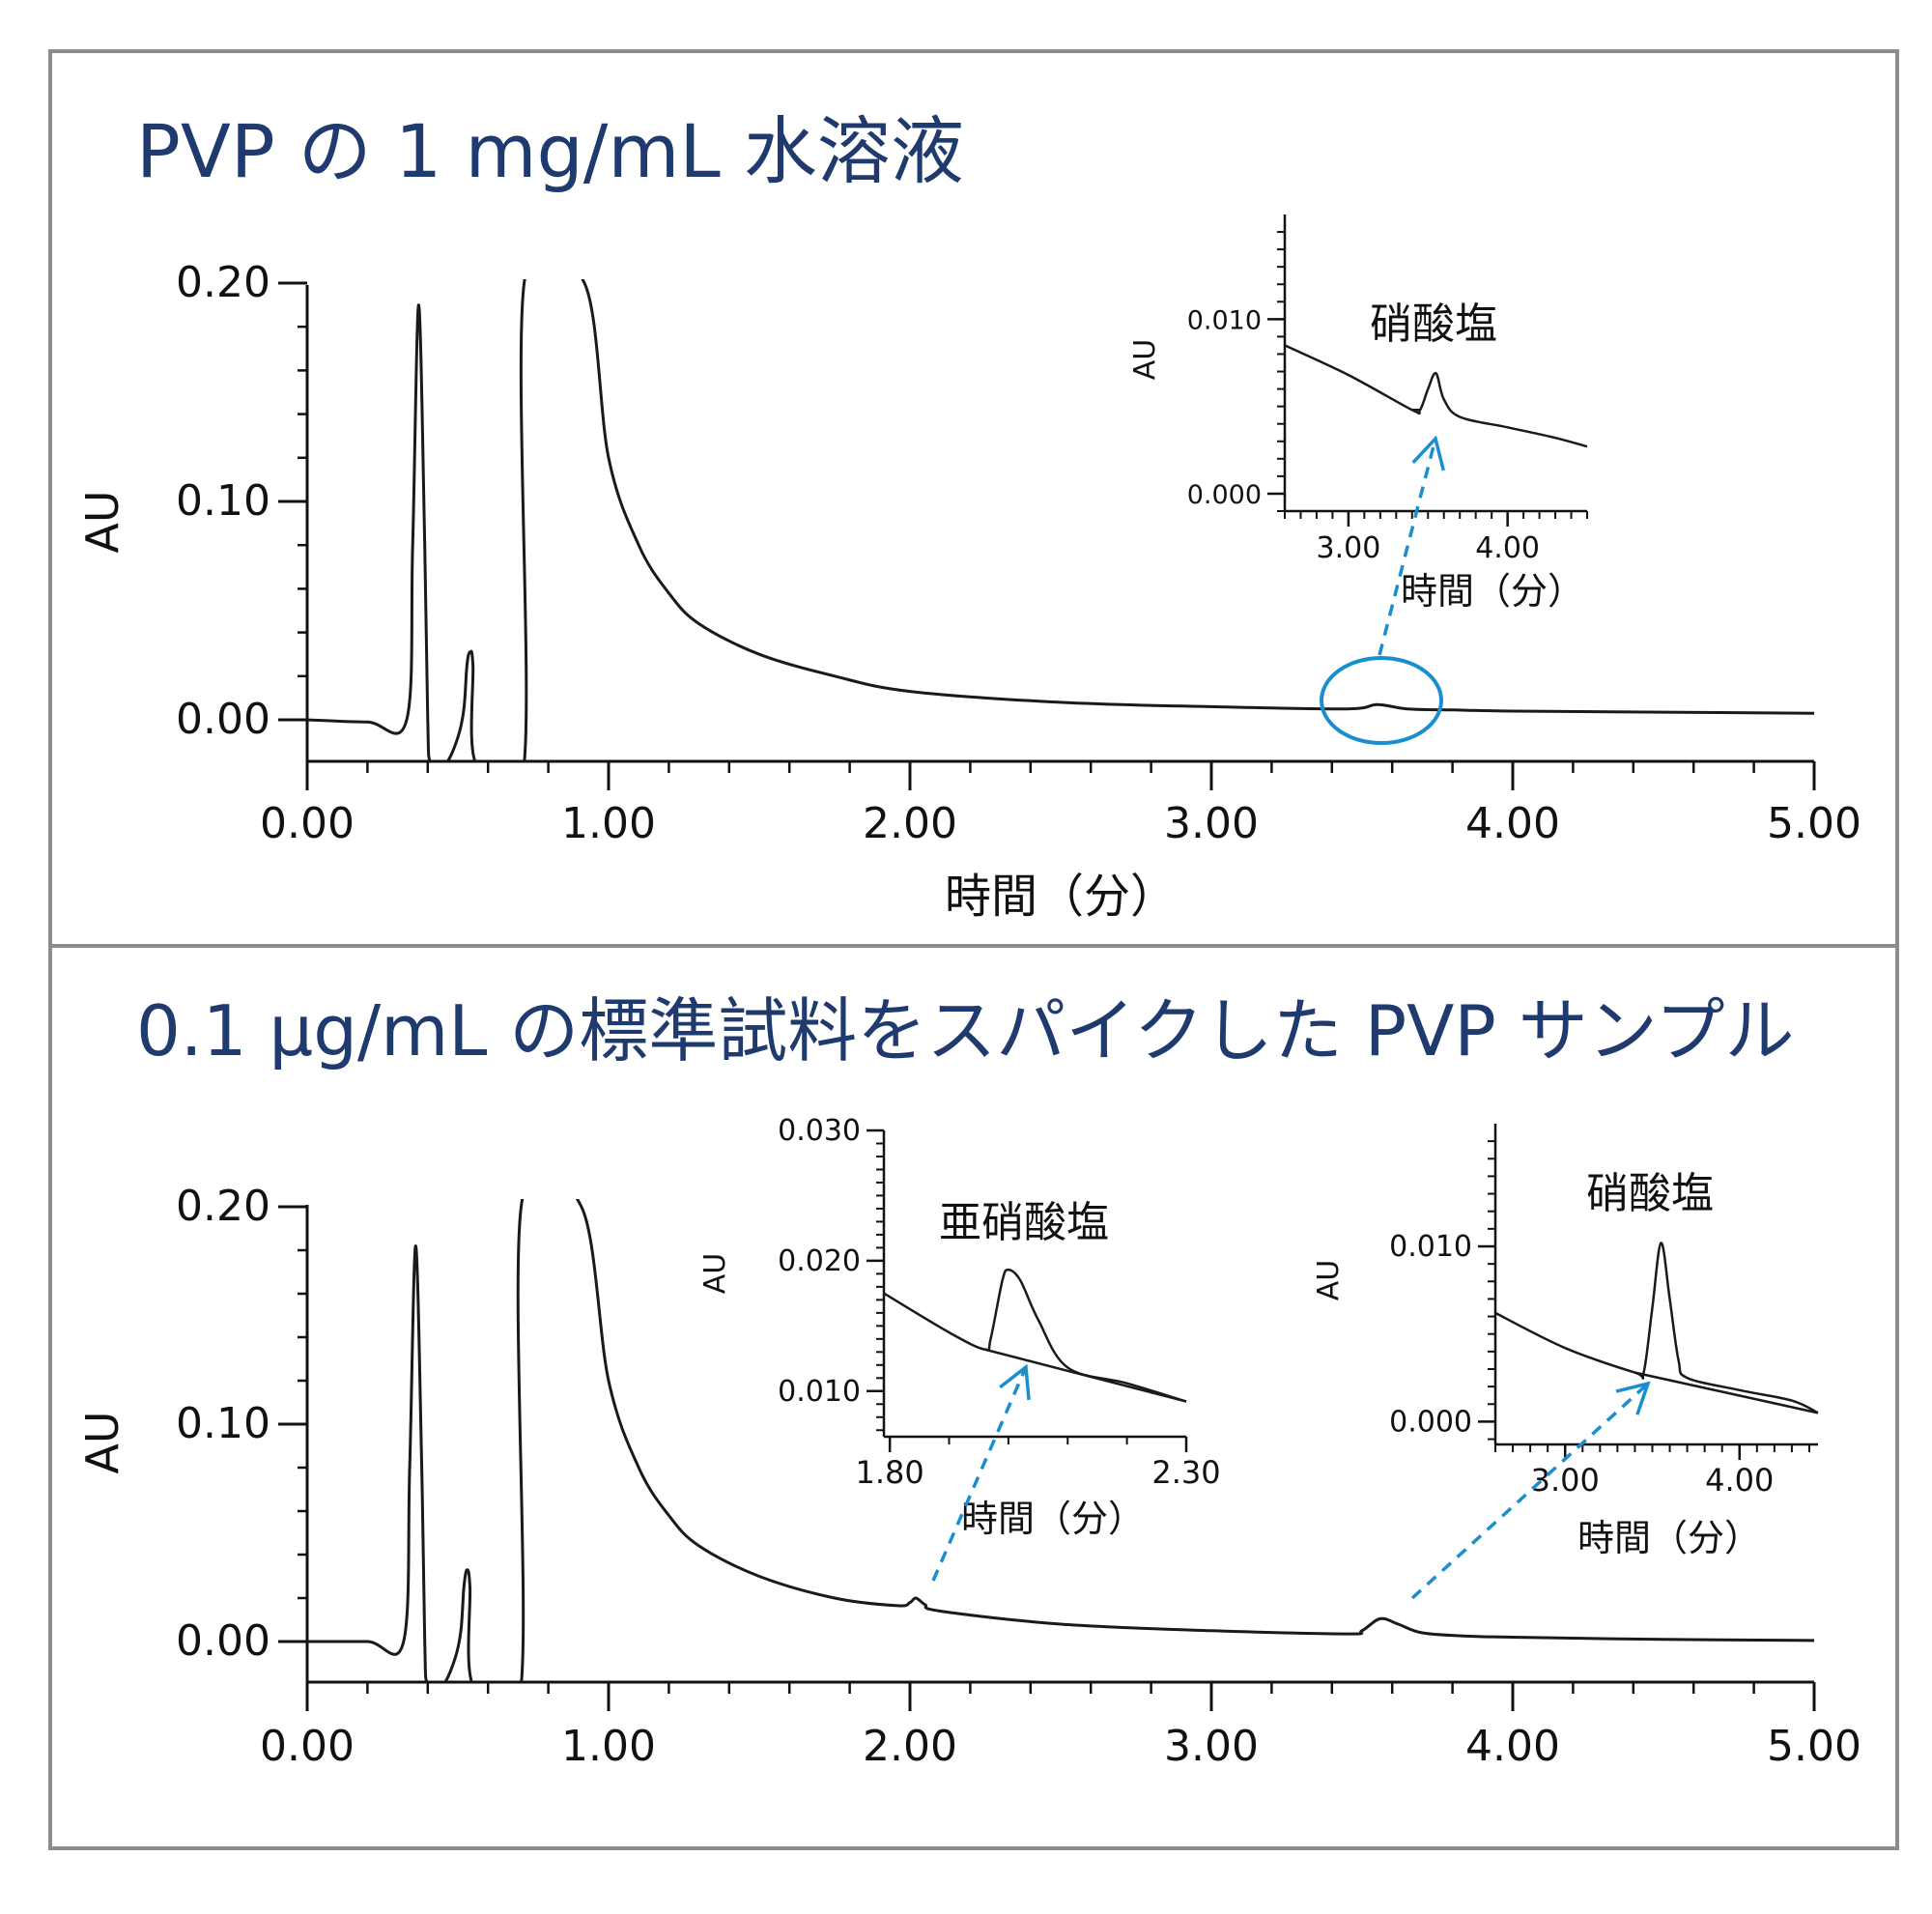 The image size is (1932, 1914). What do you see at coordinates (965, 1030) in the screenshot?
I see `panel-title: 0.1 µg/mL の標準試料をスパイクした PVP サンプル` at bounding box center [965, 1030].